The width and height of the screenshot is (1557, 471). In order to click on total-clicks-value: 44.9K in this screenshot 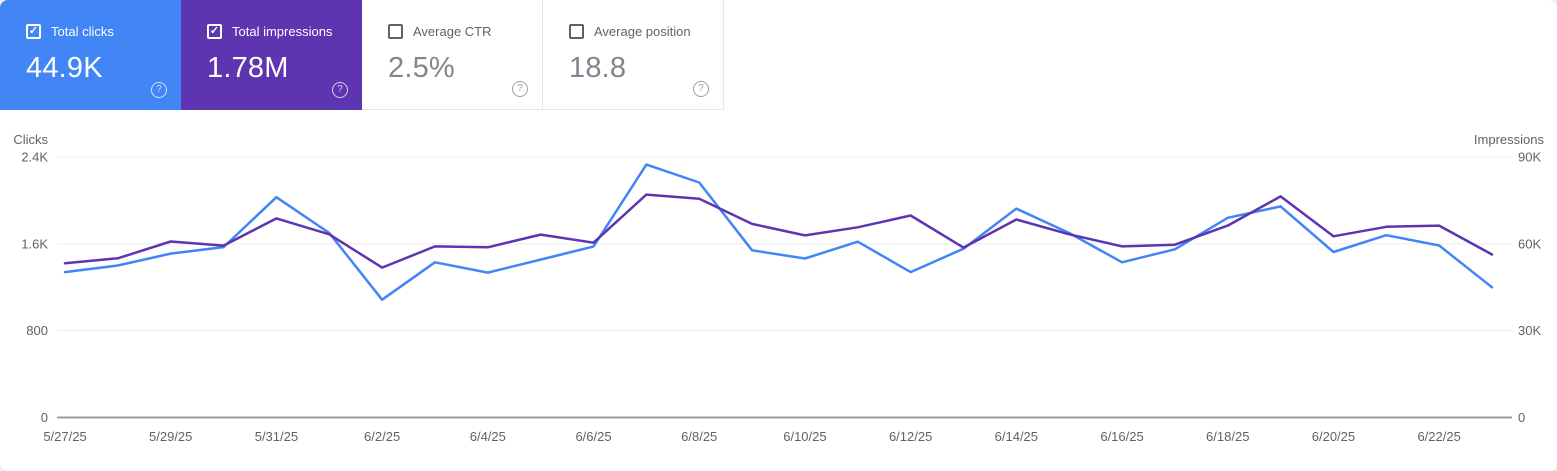, I will do `click(64, 68)`.